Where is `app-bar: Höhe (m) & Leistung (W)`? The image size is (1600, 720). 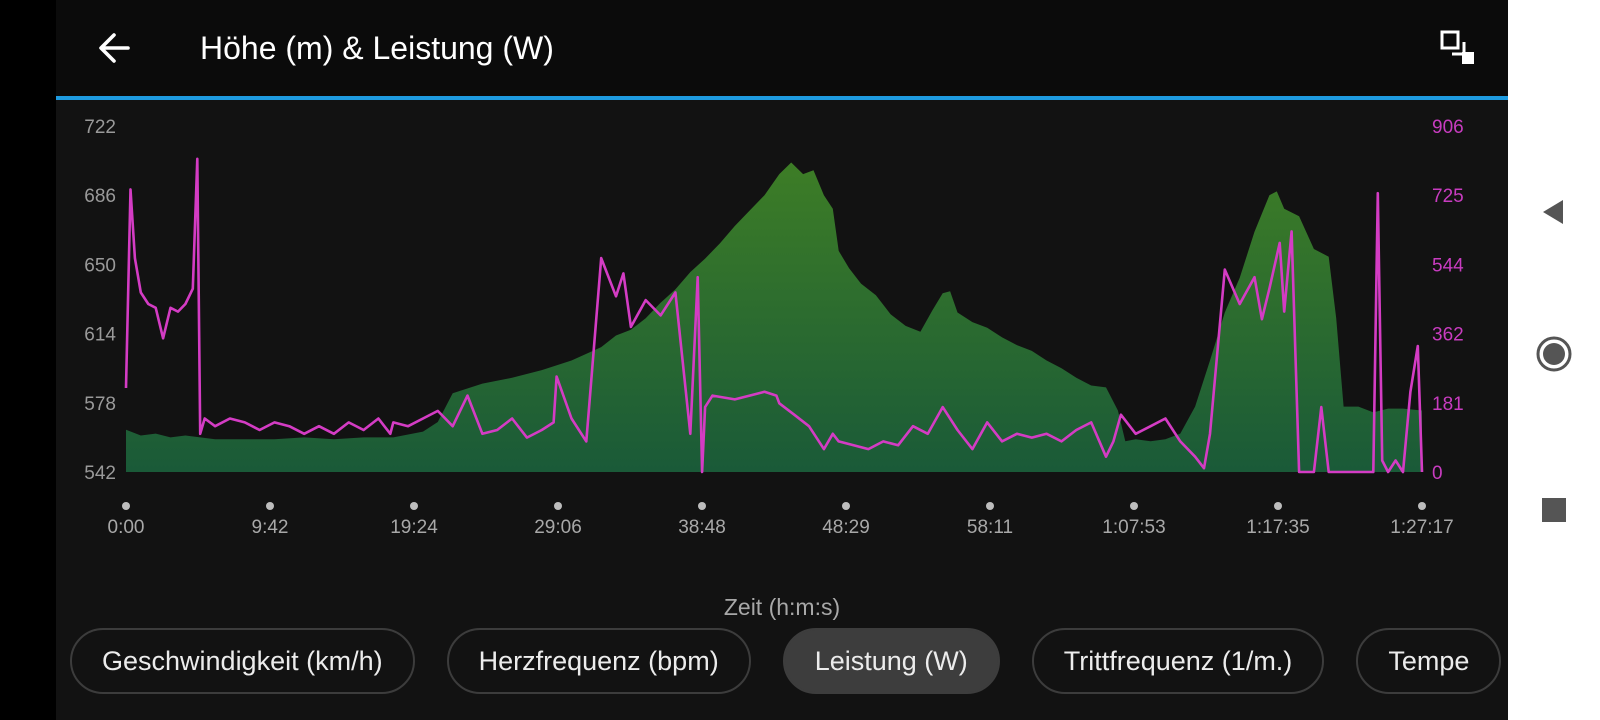
app-bar: Höhe (m) & Leistung (W) is located at coordinates (782, 48).